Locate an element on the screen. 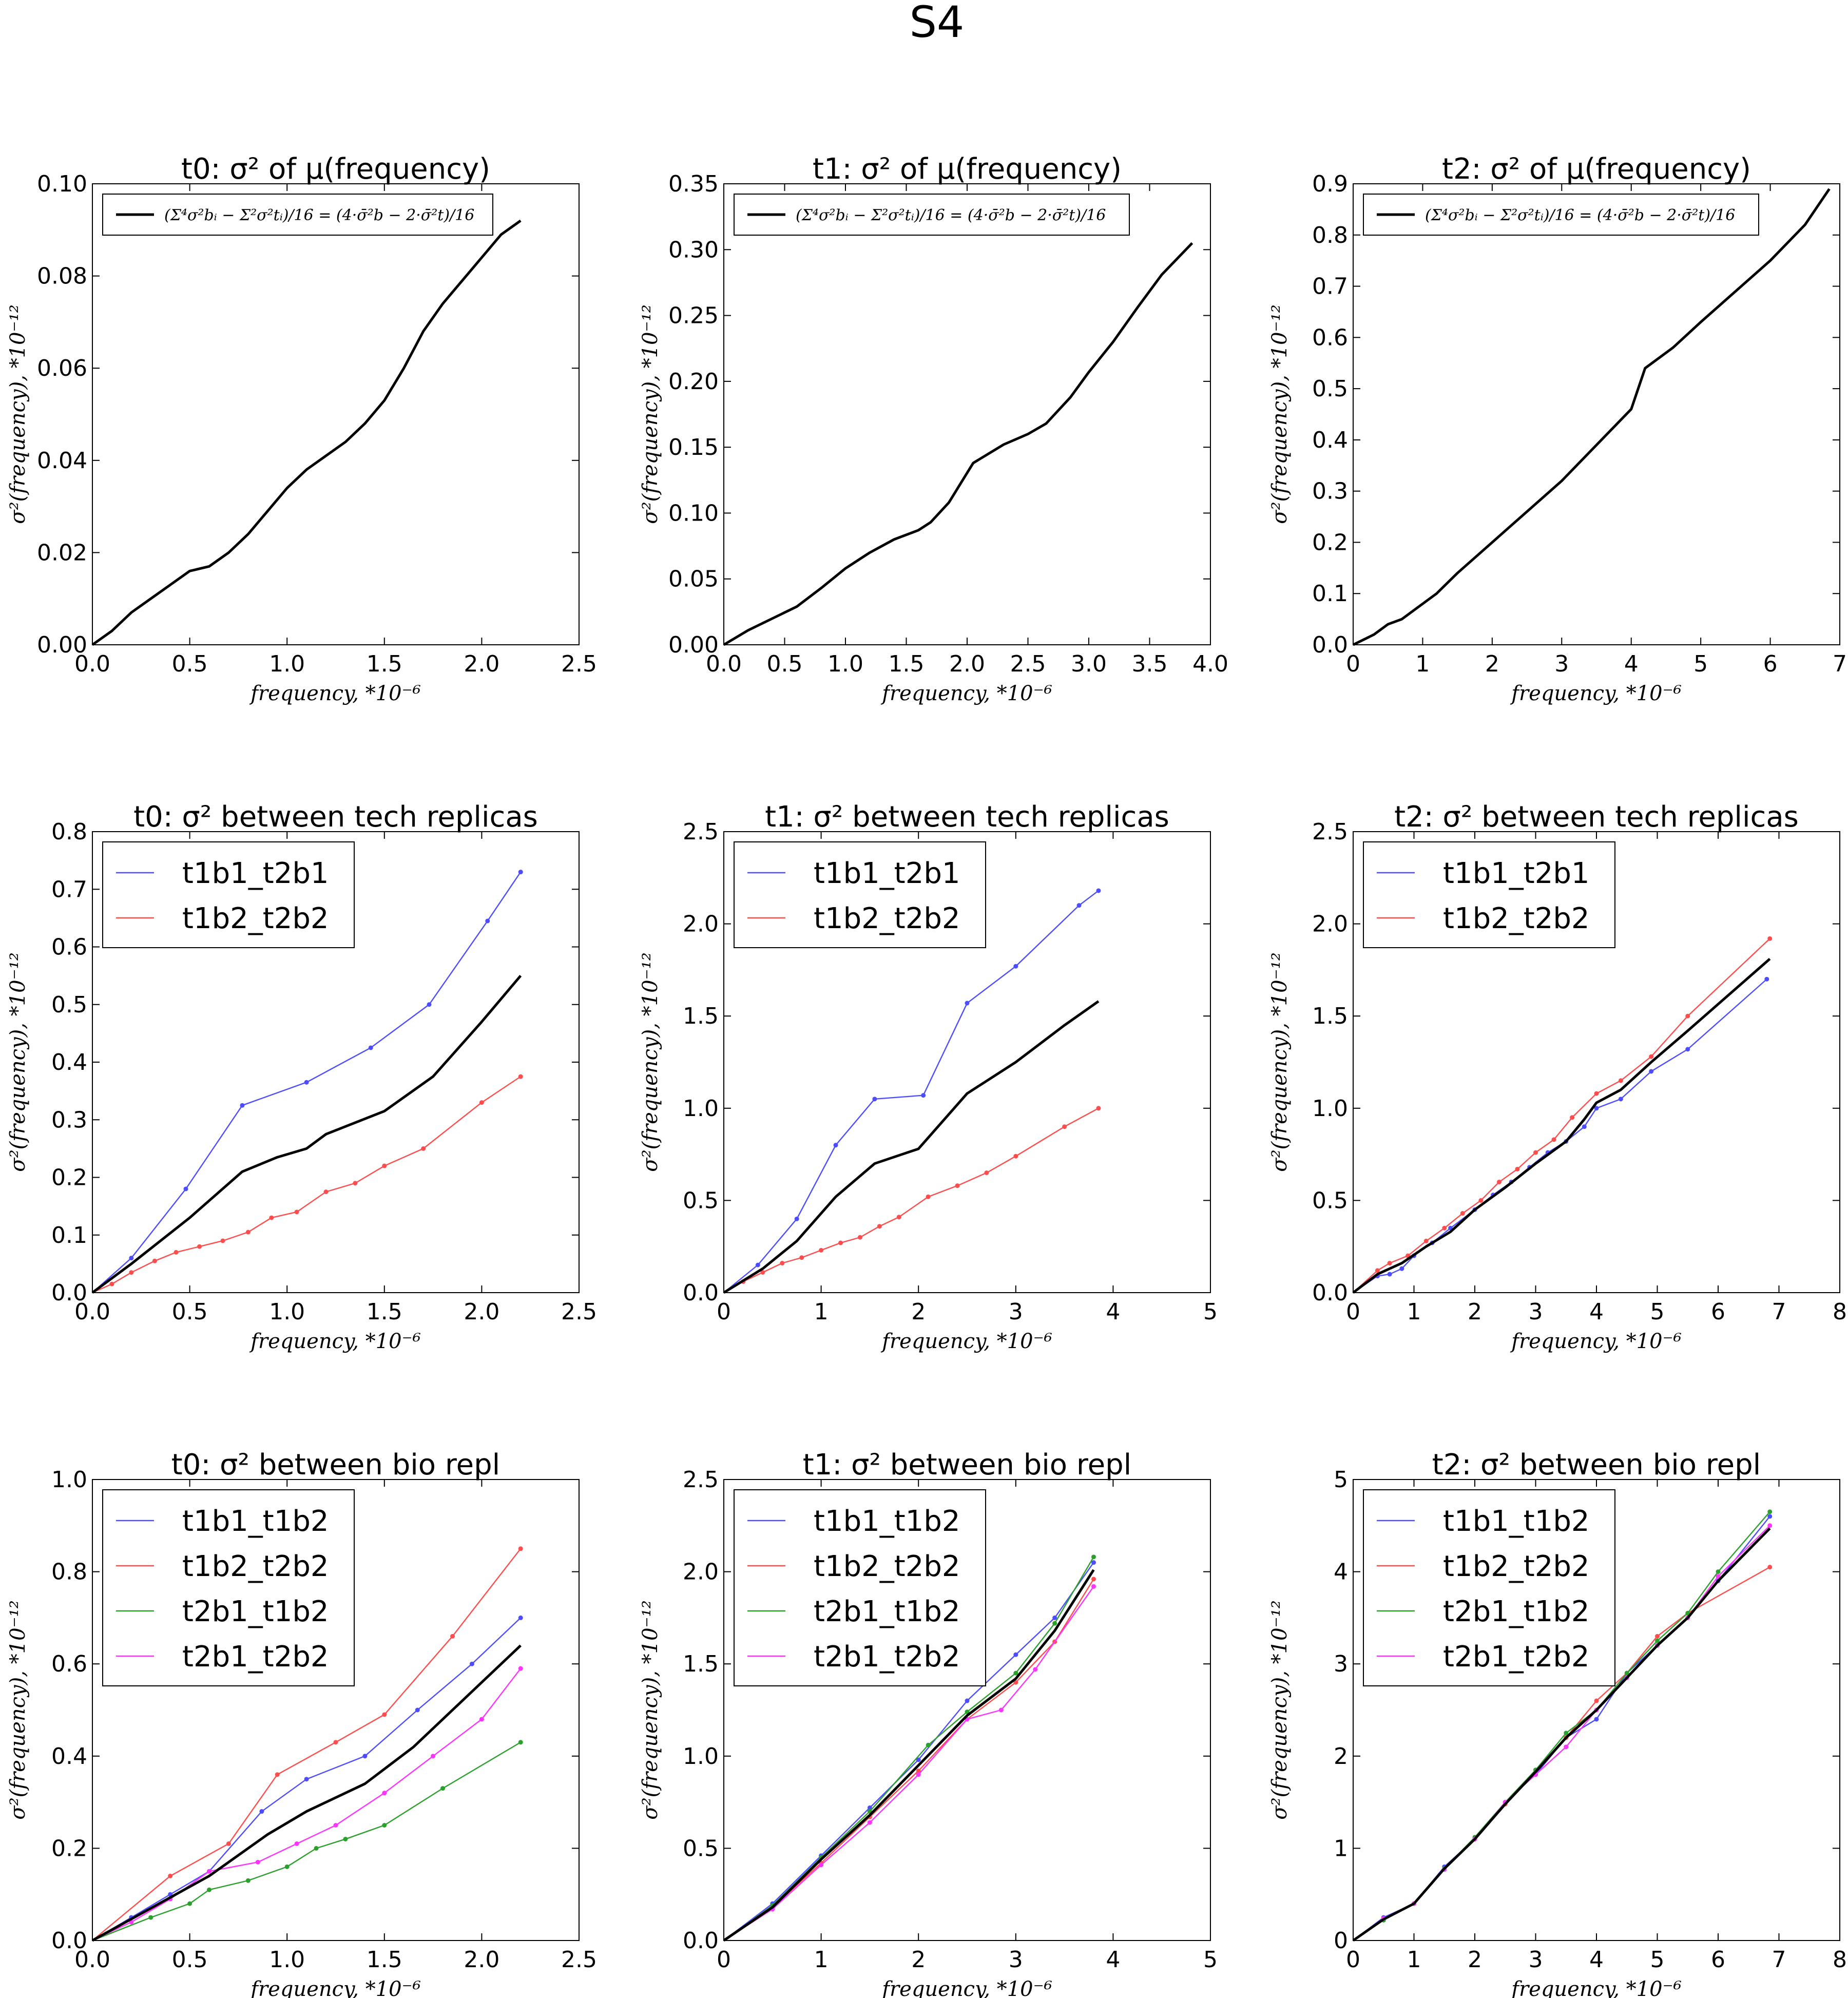 The image size is (1848, 1998). y-tick-label: 1.0 is located at coordinates (1330, 1109).